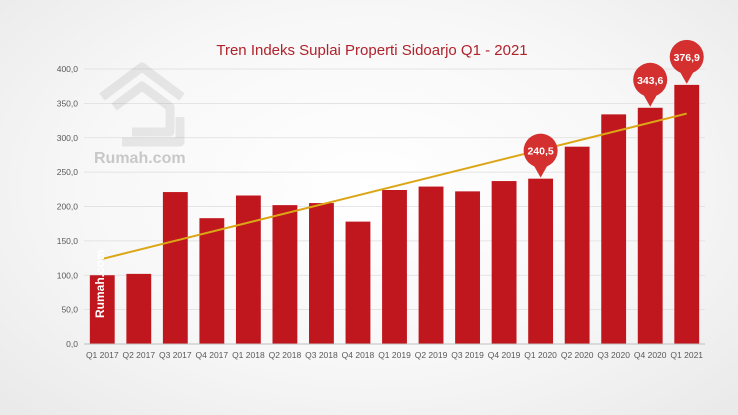 This screenshot has height=415, width=738. What do you see at coordinates (613, 108) in the screenshot?
I see `callouts: 240,5 343,6 376,9` at bounding box center [613, 108].